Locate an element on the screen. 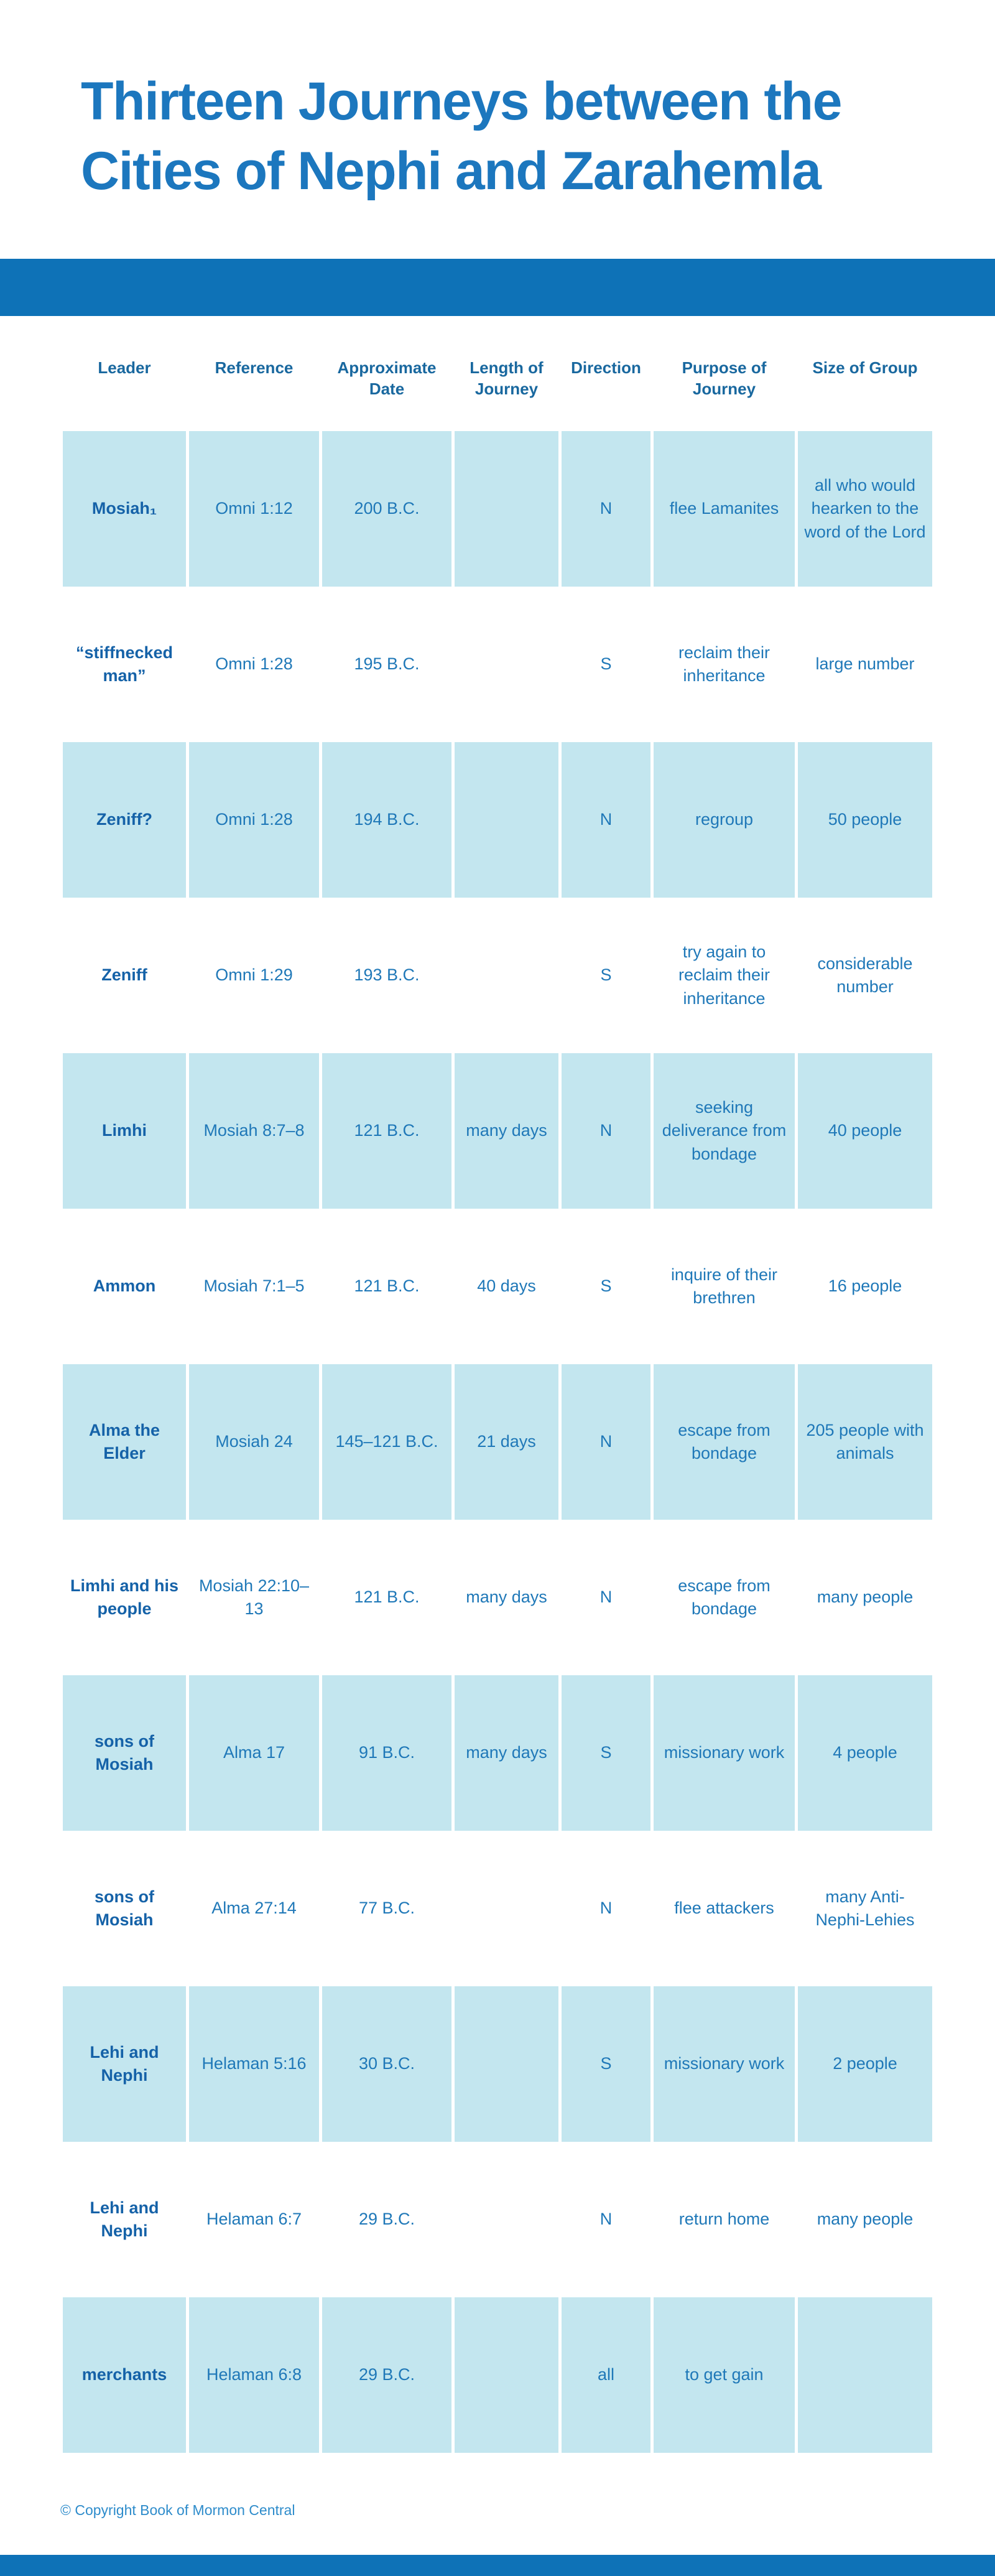 Image resolution: width=995 pixels, height=2576 pixels. cell-purpose-of-journey: flee Lamanites is located at coordinates (724, 509).